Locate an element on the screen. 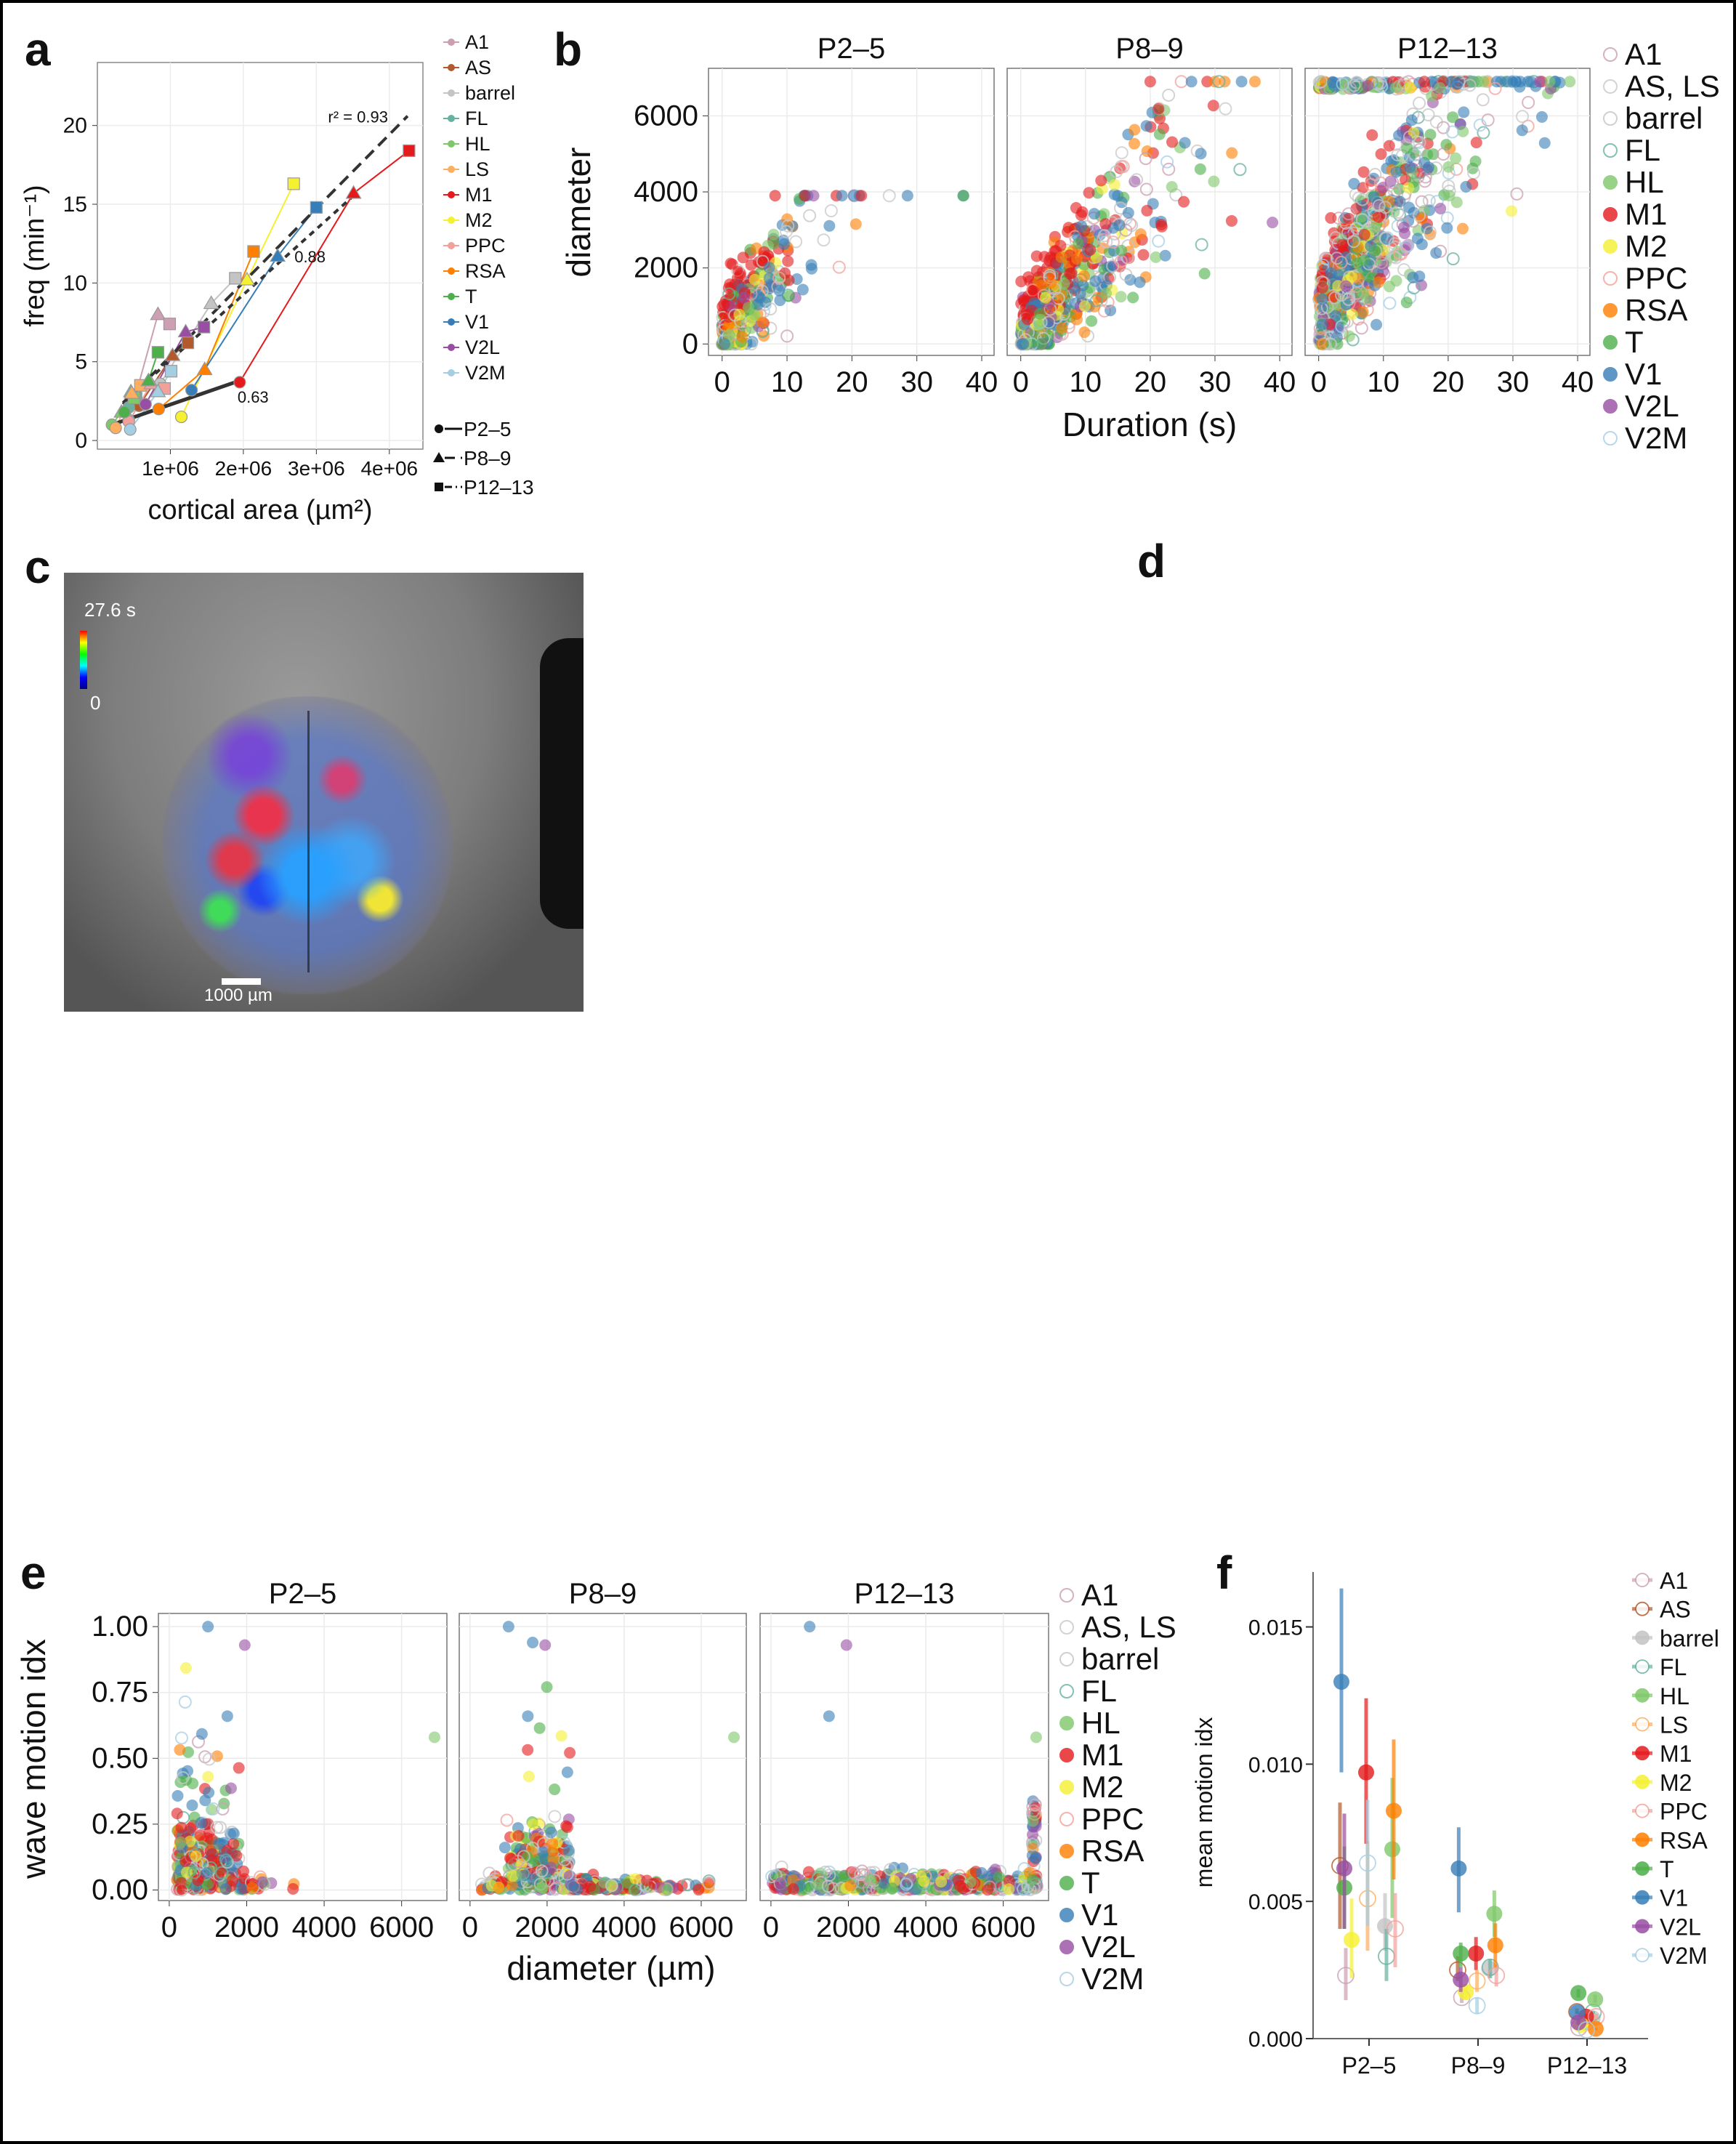  panel-label-e: e is located at coordinates (33, 1573).